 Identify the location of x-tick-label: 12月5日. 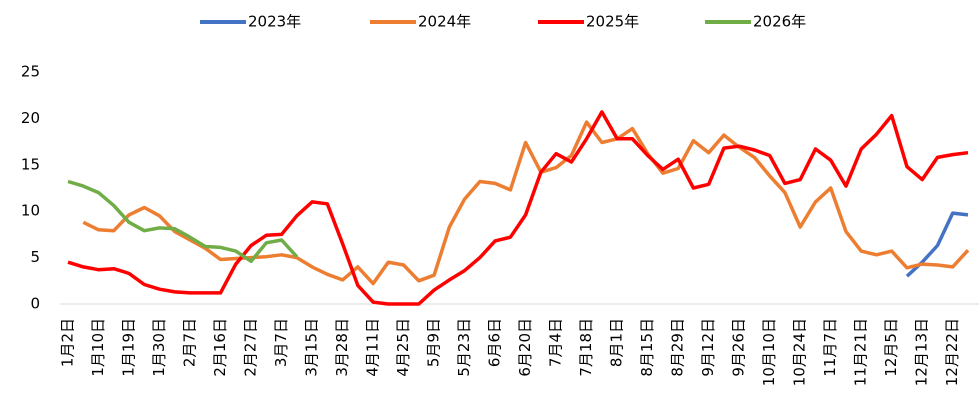
(891, 347).